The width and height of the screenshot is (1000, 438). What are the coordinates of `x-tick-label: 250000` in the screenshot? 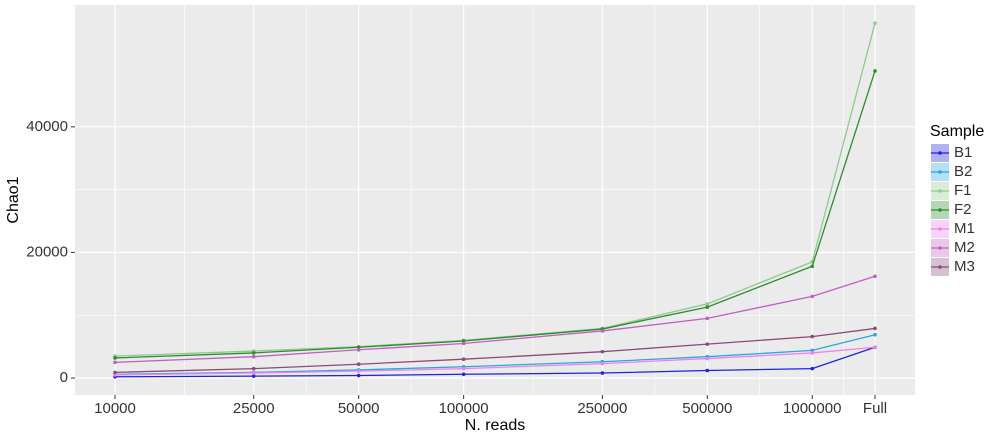 It's located at (602, 408).